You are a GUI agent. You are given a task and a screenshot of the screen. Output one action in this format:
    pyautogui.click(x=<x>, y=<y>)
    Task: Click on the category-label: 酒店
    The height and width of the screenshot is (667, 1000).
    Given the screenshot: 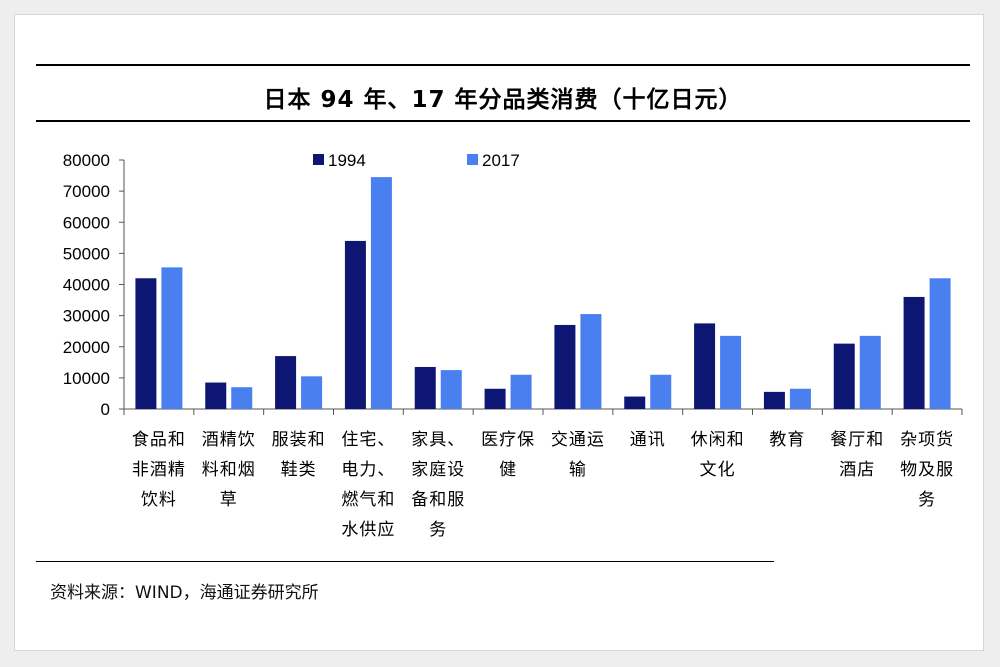 What is the action you would take?
    pyautogui.click(x=857, y=470)
    